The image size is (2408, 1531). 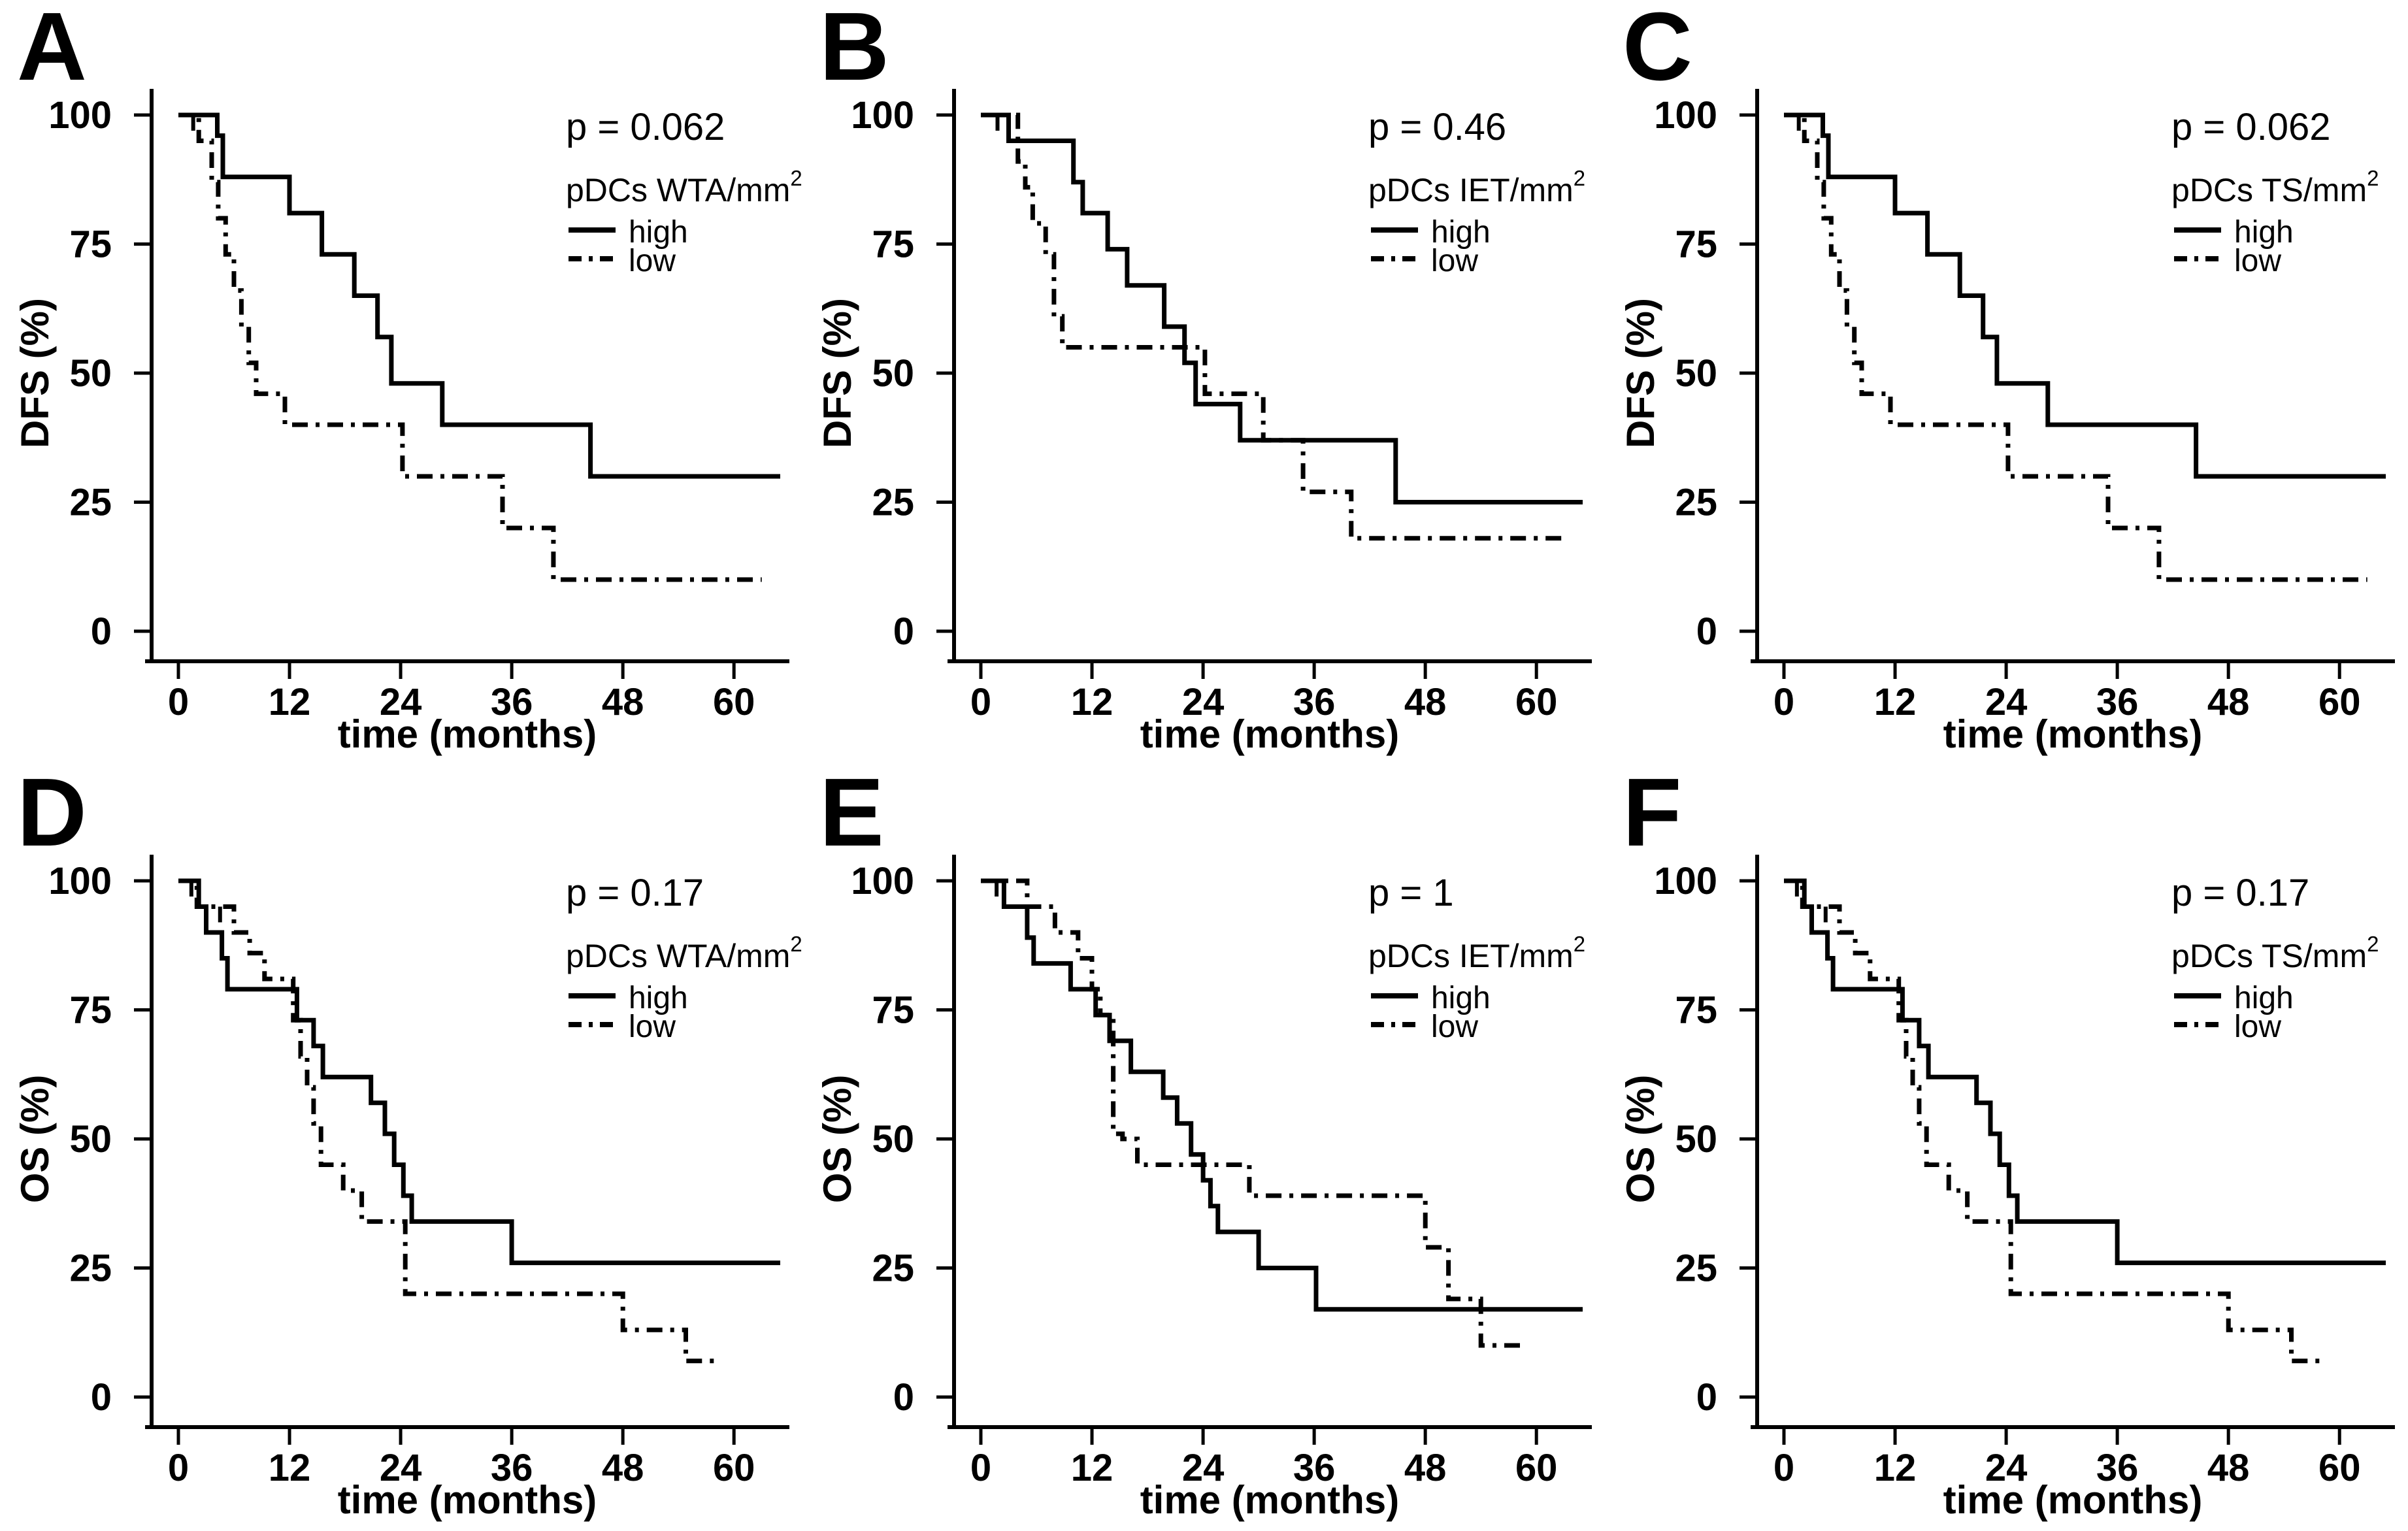 What do you see at coordinates (854, 50) in the screenshot?
I see `panel-letter: B` at bounding box center [854, 50].